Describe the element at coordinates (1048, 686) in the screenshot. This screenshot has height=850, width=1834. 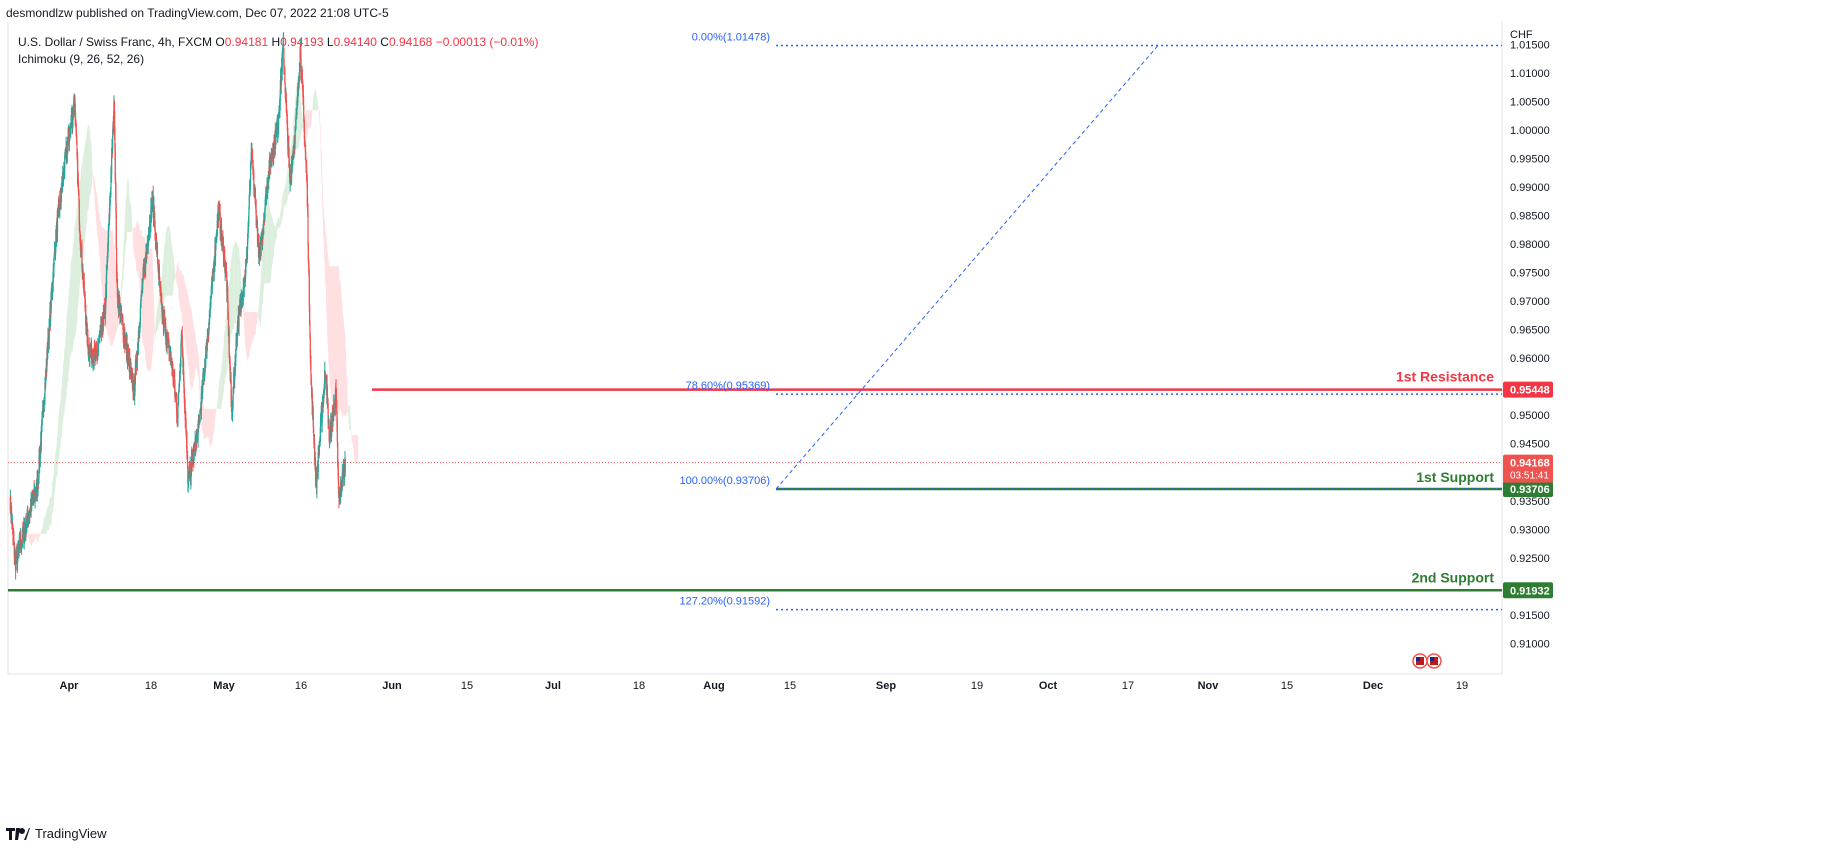
I see `x-tick-label: Oct` at that location.